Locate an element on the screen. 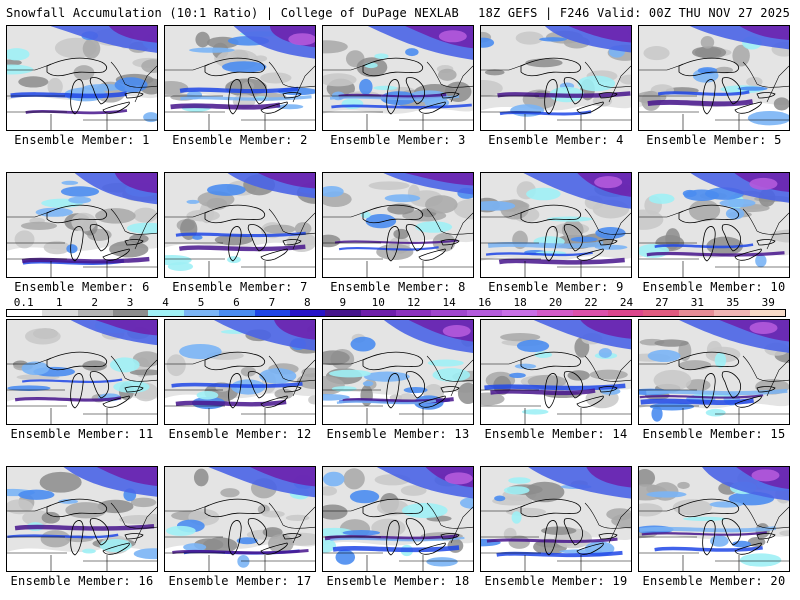  colorbar-tick-label: 16 is located at coordinates (485, 302).